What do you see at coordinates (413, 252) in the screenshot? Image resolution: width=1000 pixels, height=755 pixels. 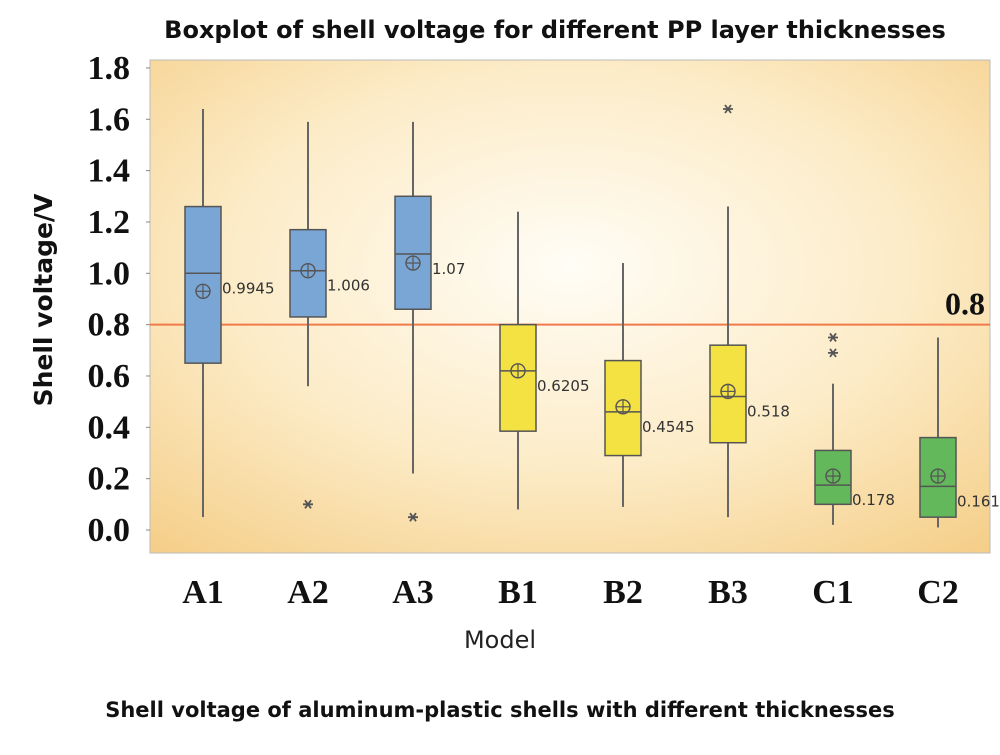 I see `box` at bounding box center [413, 252].